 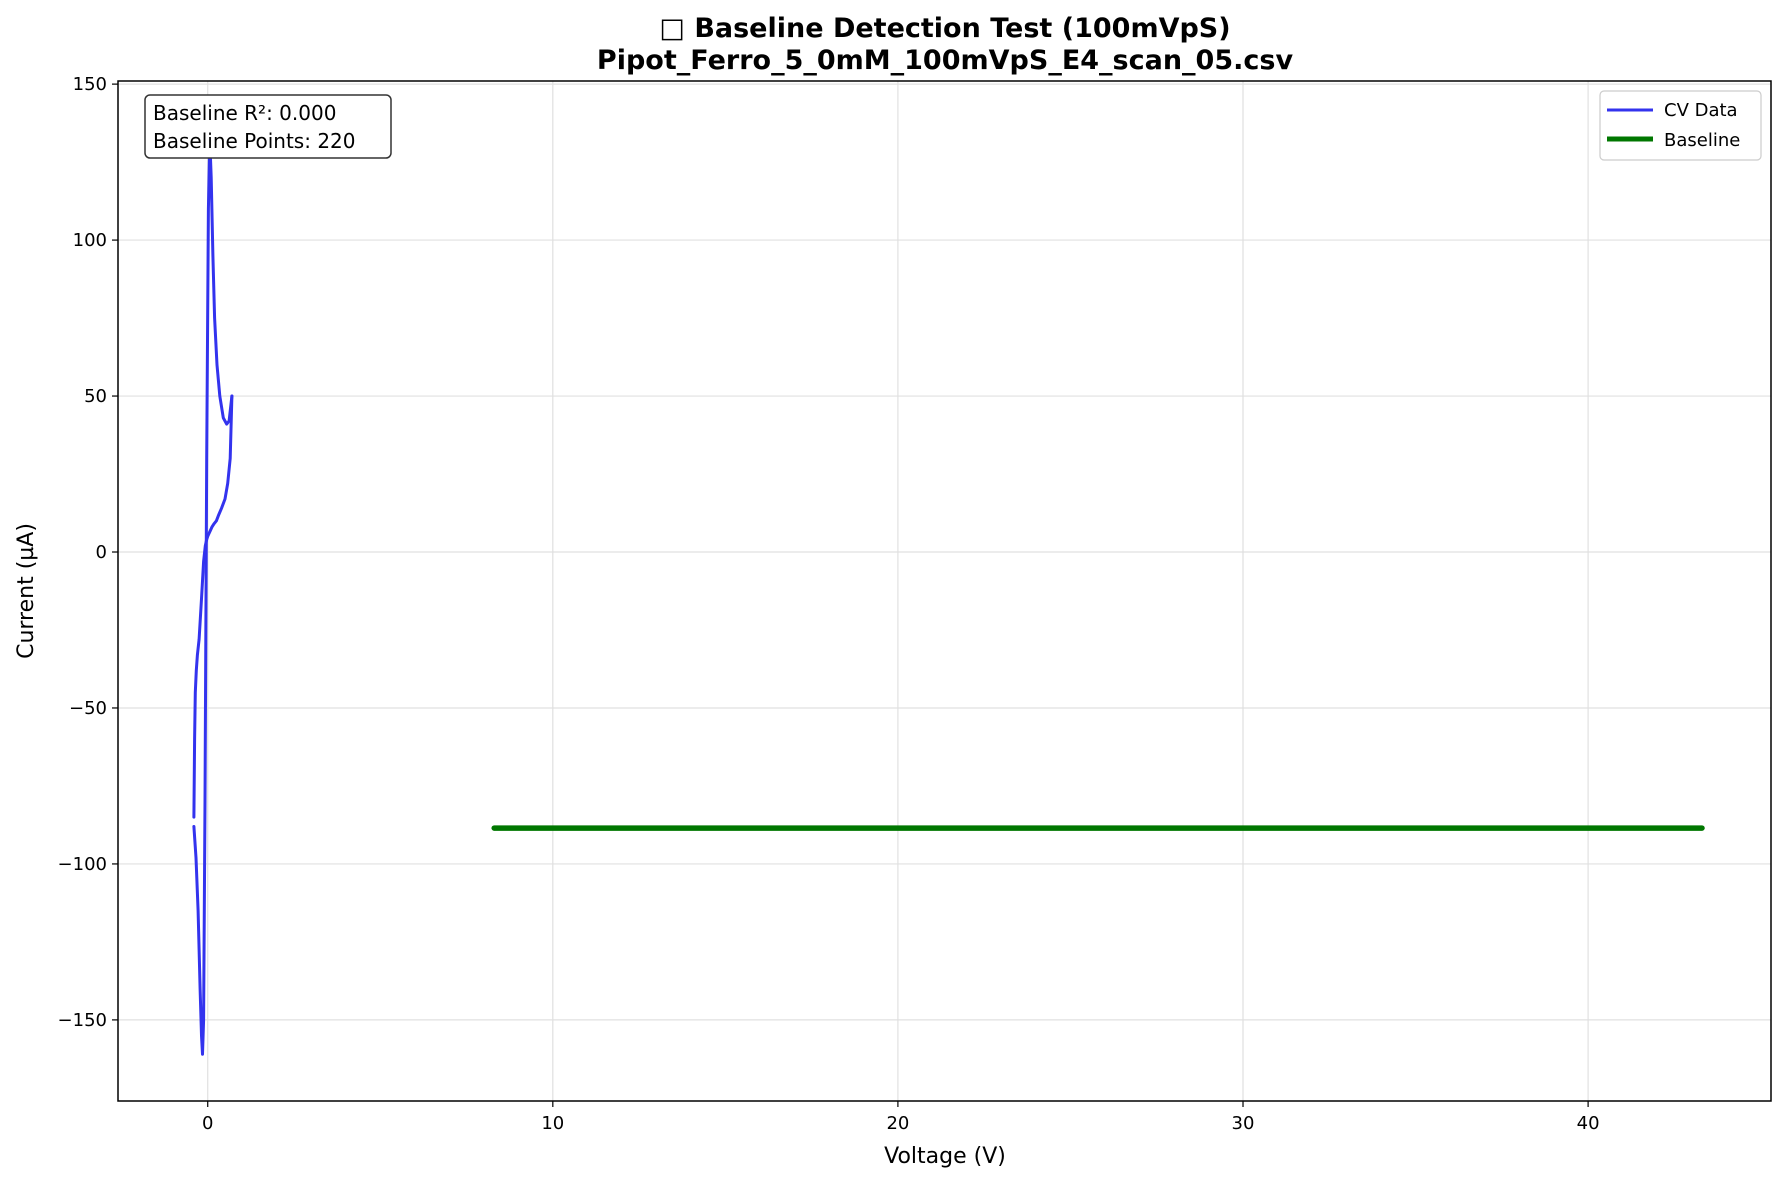 I want to click on x-tick-label: 0, so click(x=207, y=1123).